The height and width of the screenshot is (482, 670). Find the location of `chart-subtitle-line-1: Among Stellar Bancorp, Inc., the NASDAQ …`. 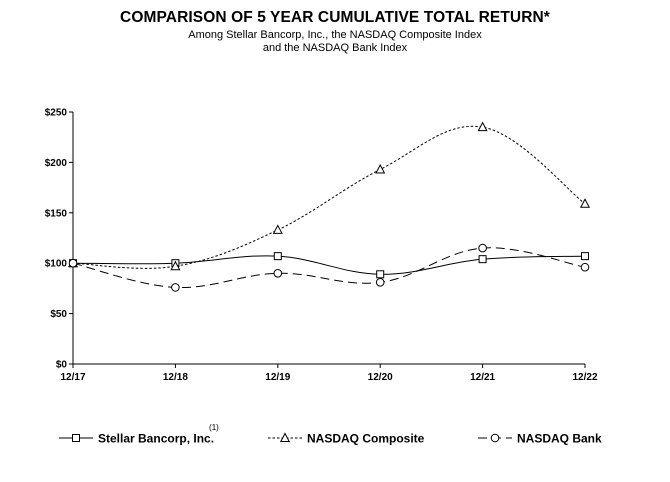

chart-subtitle-line-1: Among Stellar Bancorp, Inc., the NASDAQ … is located at coordinates (335, 35).